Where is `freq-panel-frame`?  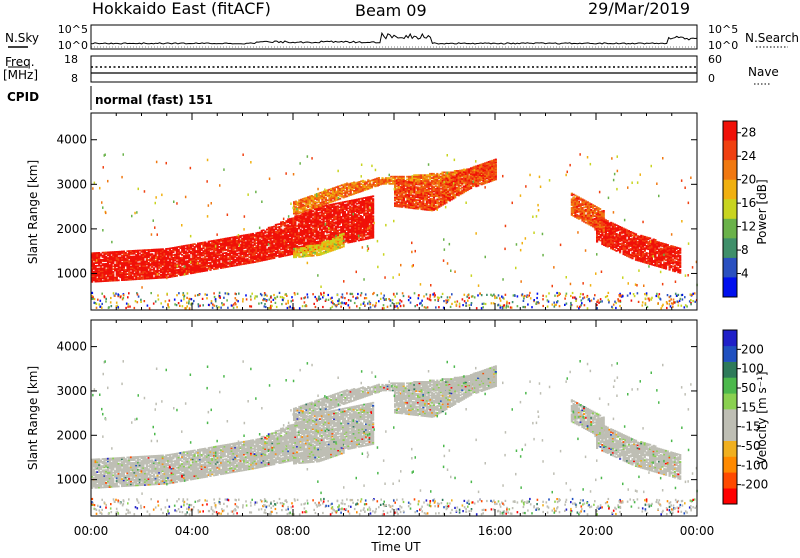 freq-panel-frame is located at coordinates (394, 69).